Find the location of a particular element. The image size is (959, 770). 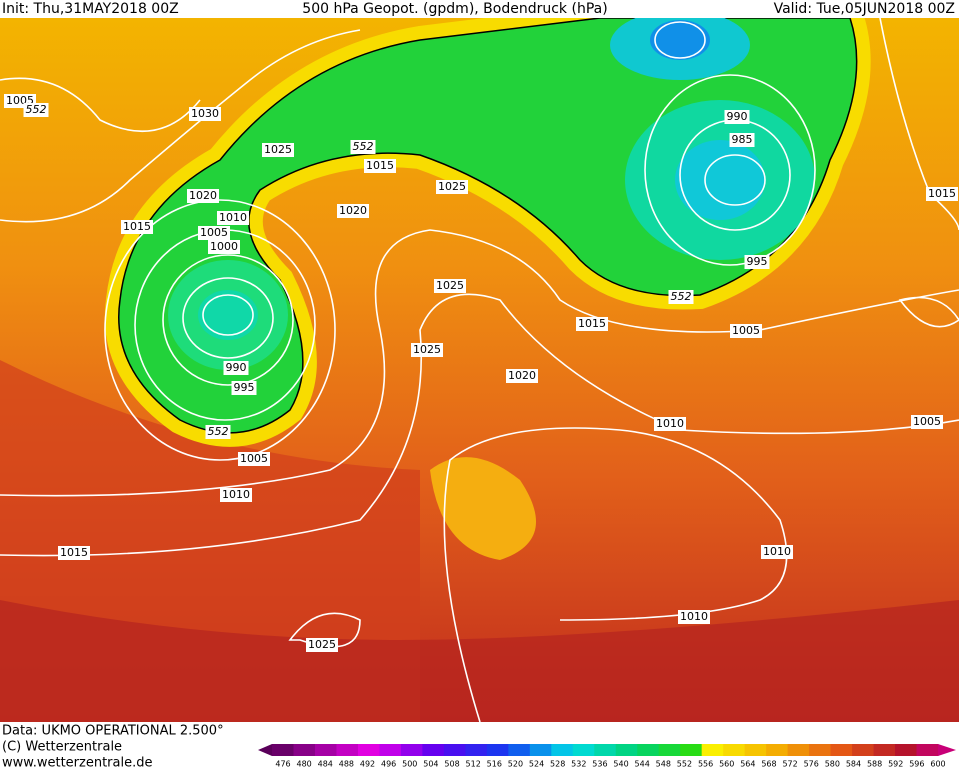

isobar-label: 995 is located at coordinates (244, 387).